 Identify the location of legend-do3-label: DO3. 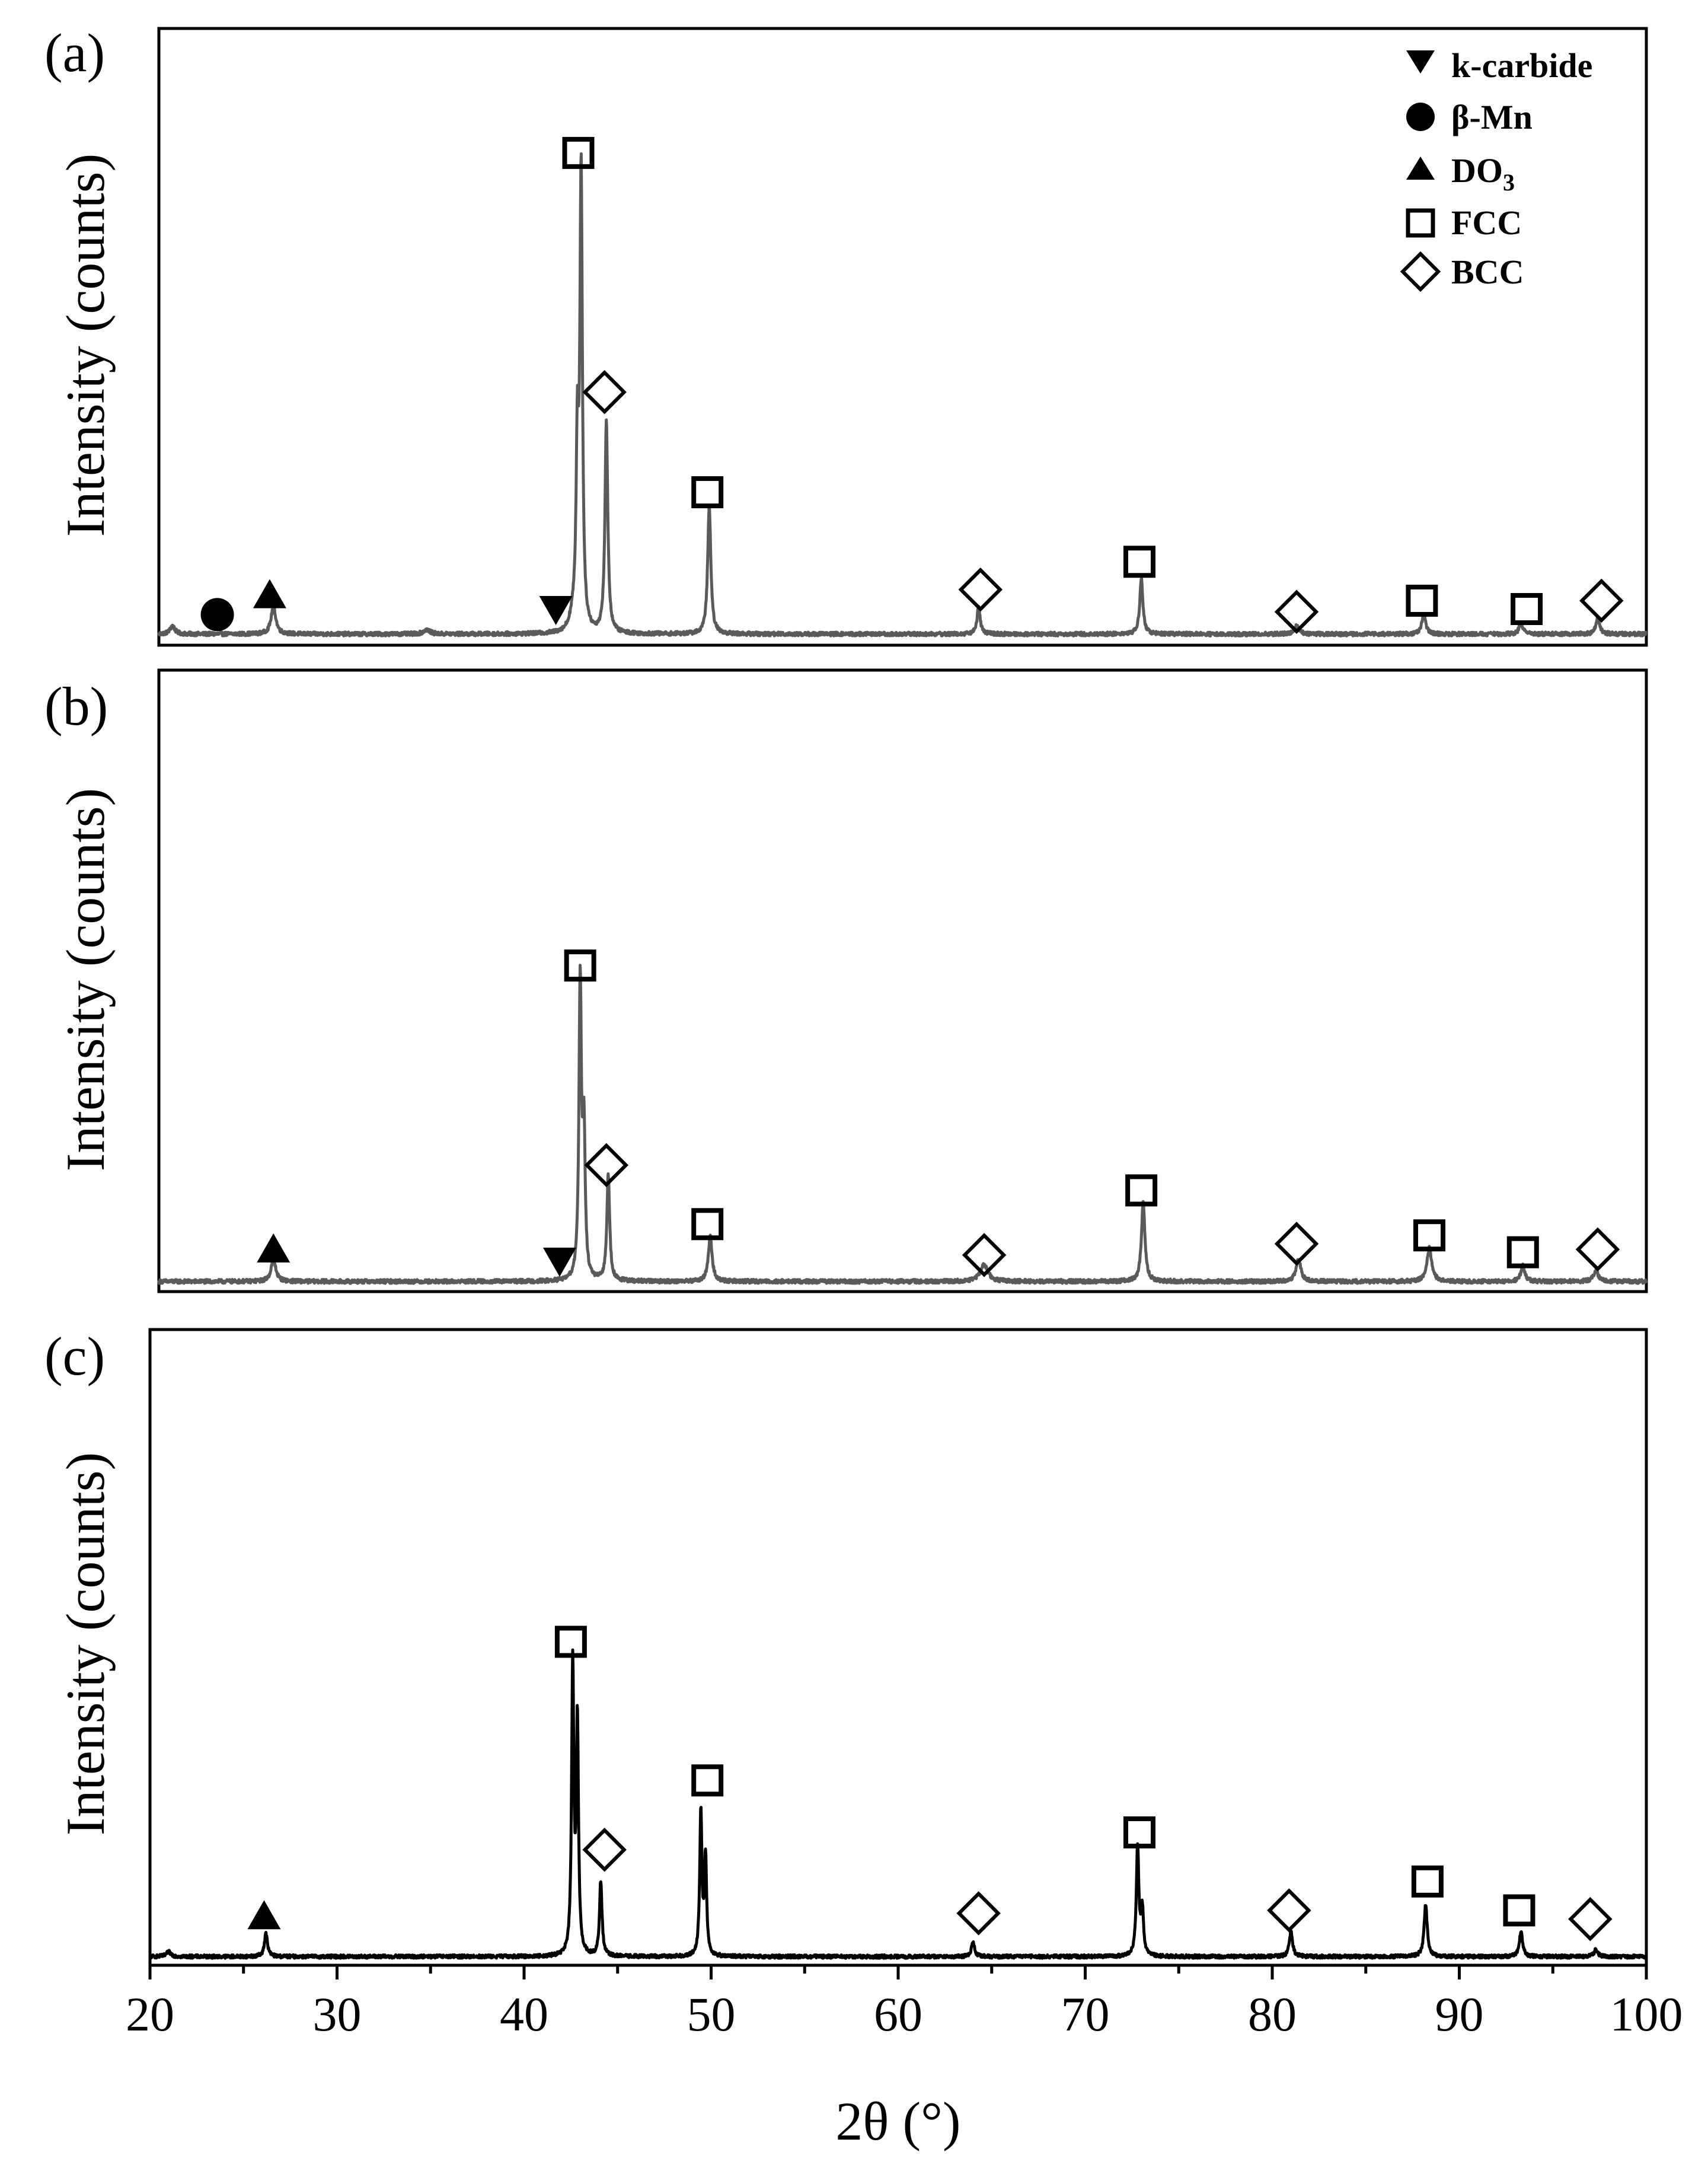
(1483, 173).